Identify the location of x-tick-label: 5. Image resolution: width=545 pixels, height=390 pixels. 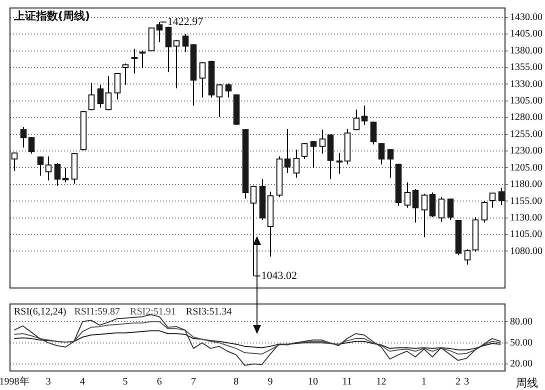
(125, 382).